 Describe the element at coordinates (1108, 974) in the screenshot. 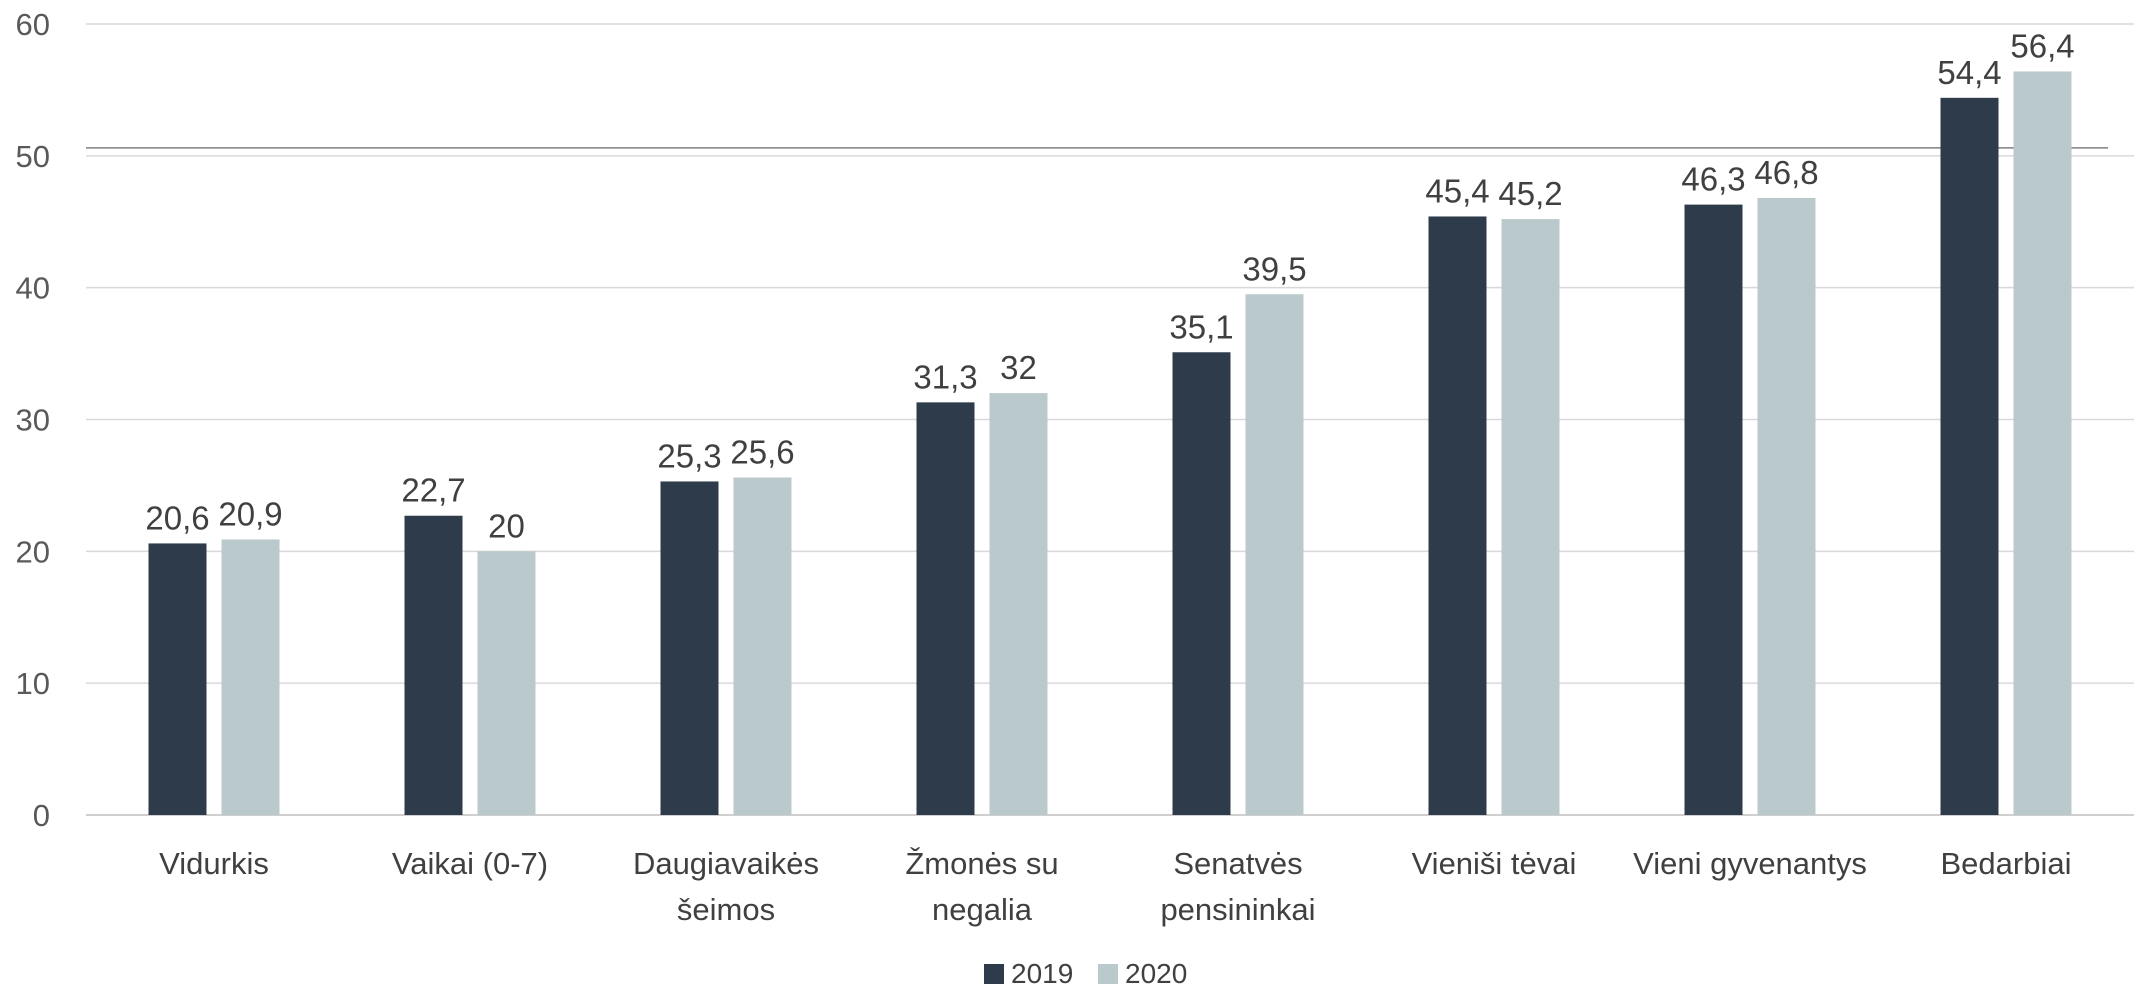

I see `legend-swatch-2020` at that location.